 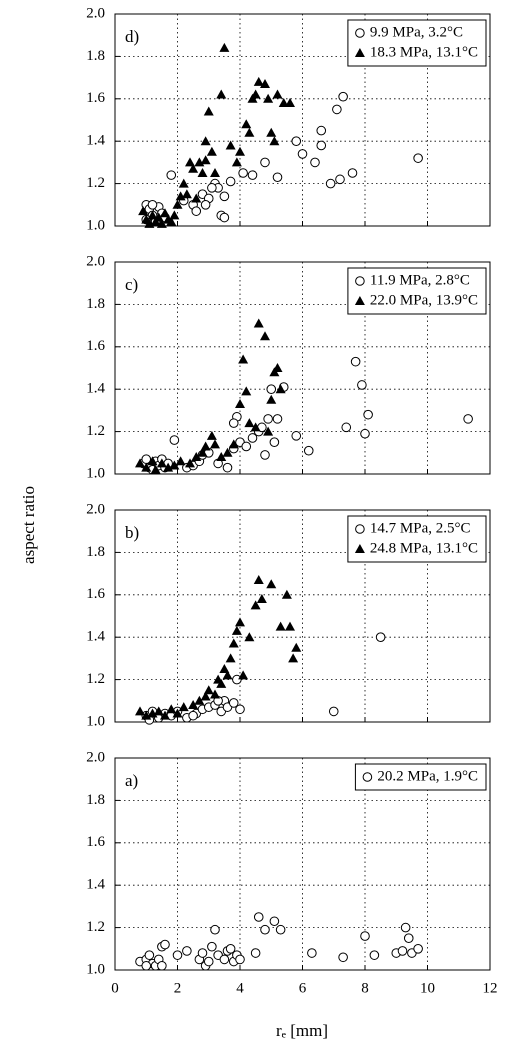 I want to click on panel-label: a), so click(x=131, y=780).